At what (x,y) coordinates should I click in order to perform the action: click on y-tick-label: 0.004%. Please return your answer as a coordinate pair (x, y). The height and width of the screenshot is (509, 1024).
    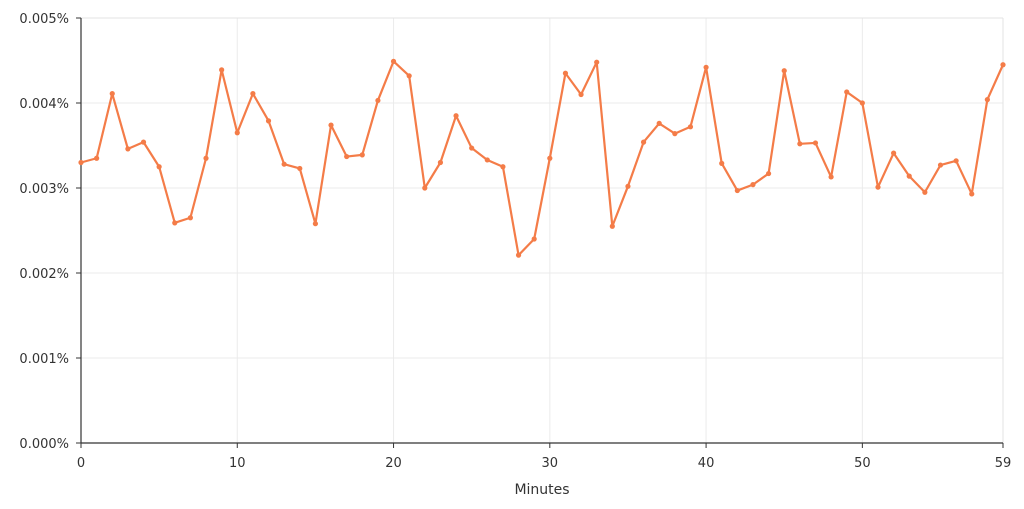
    Looking at the image, I should click on (44, 104).